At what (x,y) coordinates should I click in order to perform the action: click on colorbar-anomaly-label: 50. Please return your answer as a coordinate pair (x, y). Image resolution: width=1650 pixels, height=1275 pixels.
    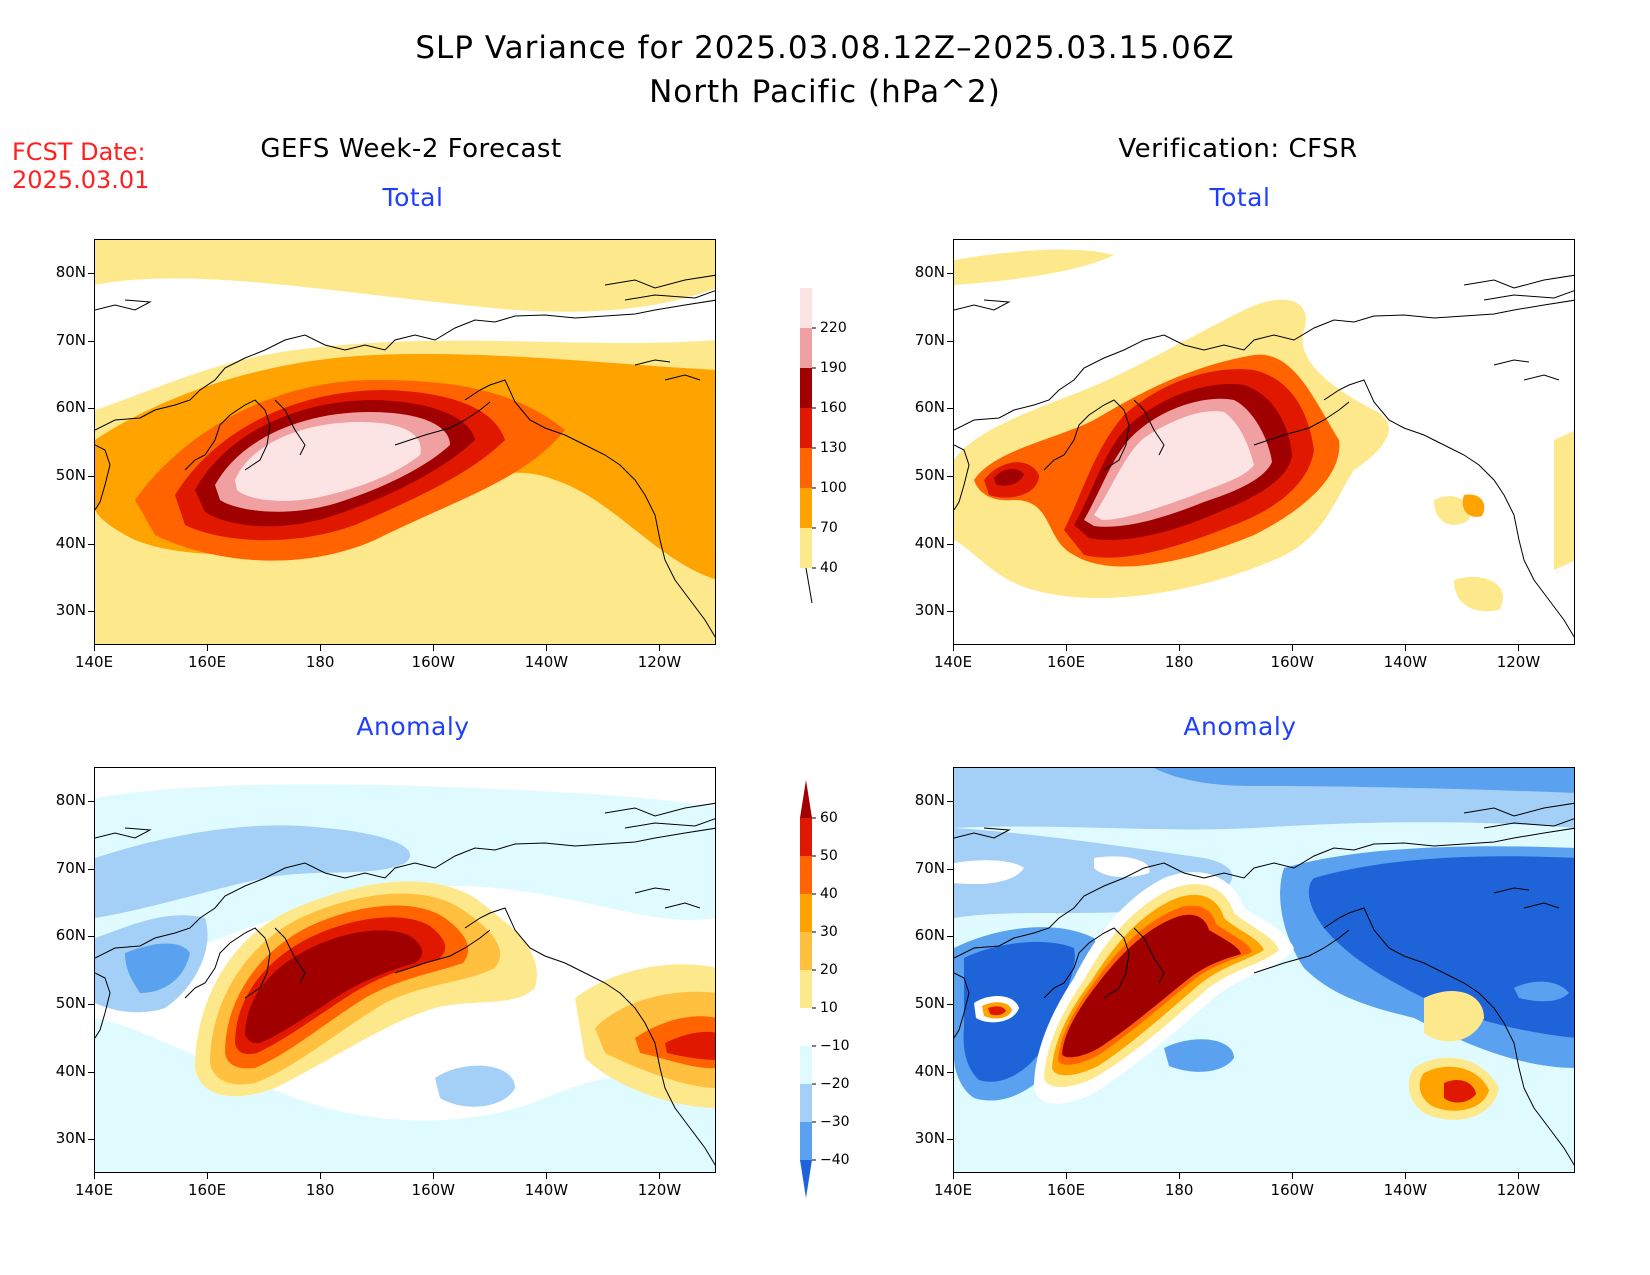
    Looking at the image, I should click on (829, 856).